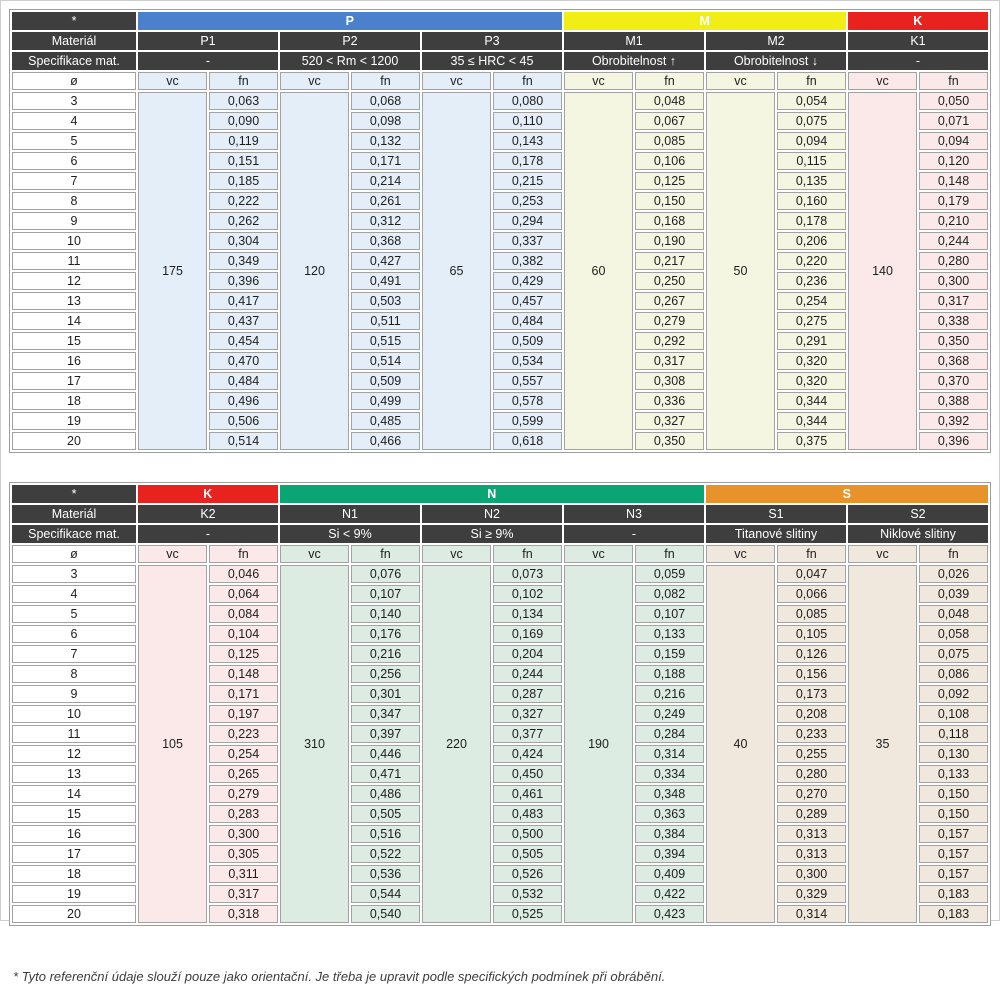 This screenshot has width=1000, height=984. Describe the element at coordinates (208, 534) in the screenshot. I see `spec-header-K2: -` at that location.